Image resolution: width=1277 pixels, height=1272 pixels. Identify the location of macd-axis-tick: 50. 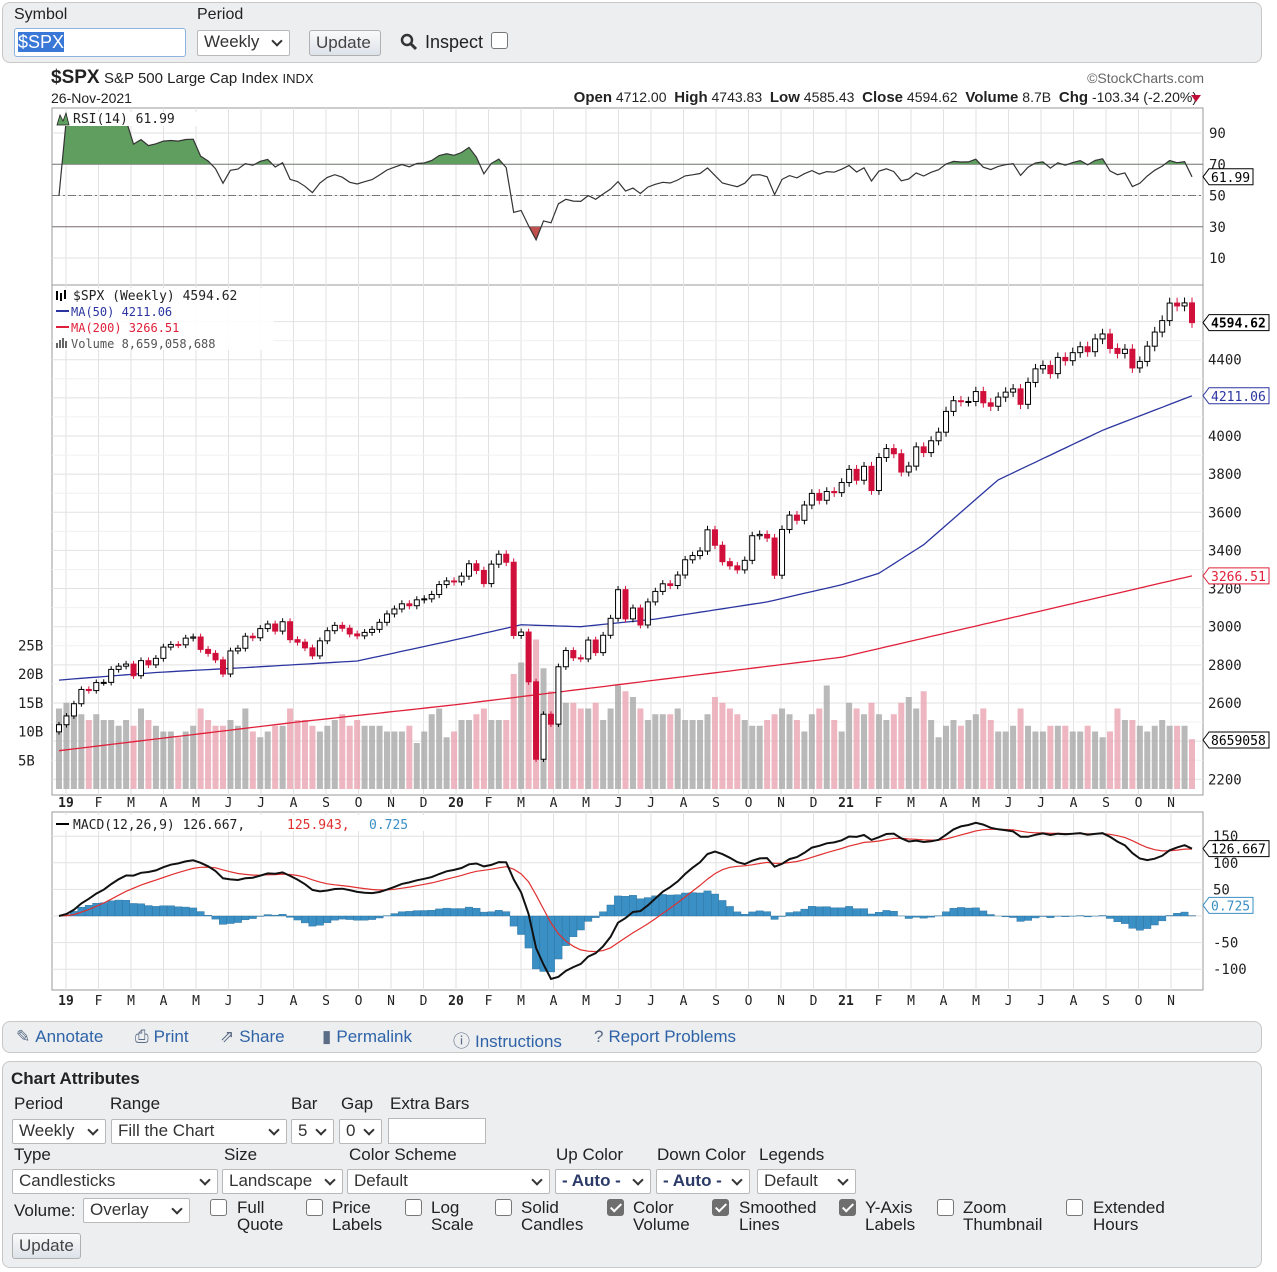
(1221, 890).